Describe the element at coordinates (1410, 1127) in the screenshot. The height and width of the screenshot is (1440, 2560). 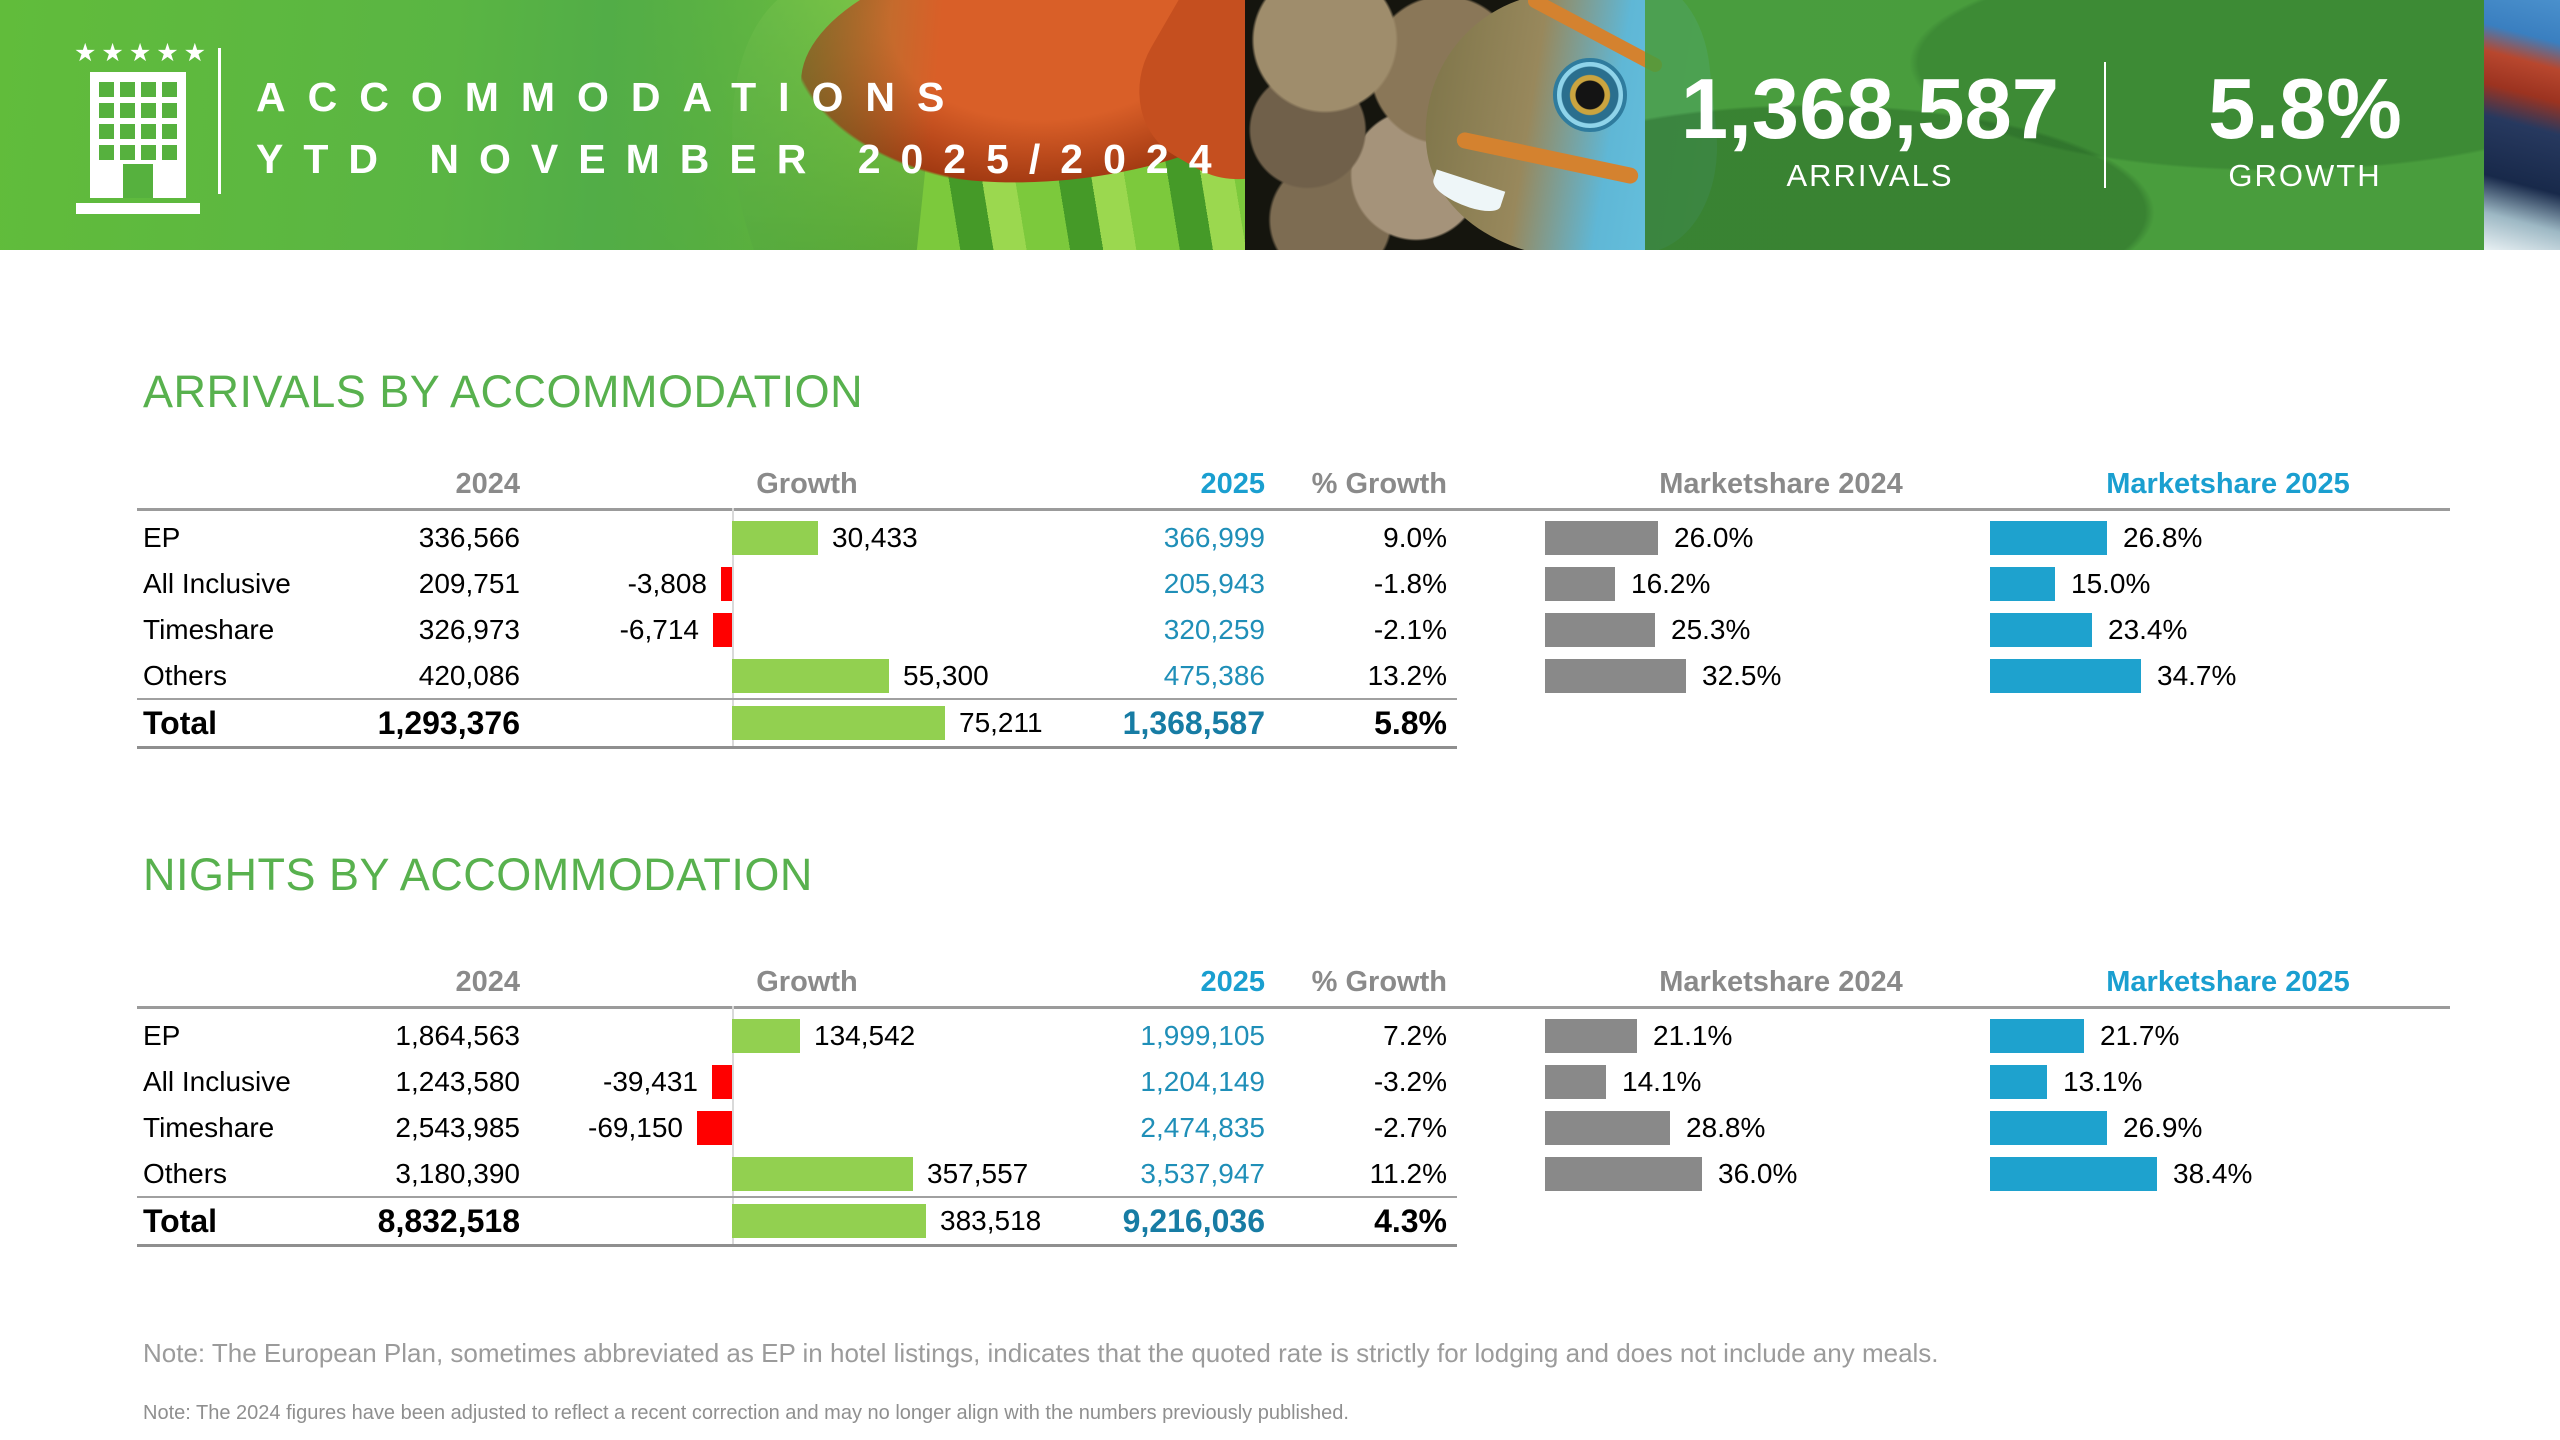
I see `pct-growth-value: -2.7%` at that location.